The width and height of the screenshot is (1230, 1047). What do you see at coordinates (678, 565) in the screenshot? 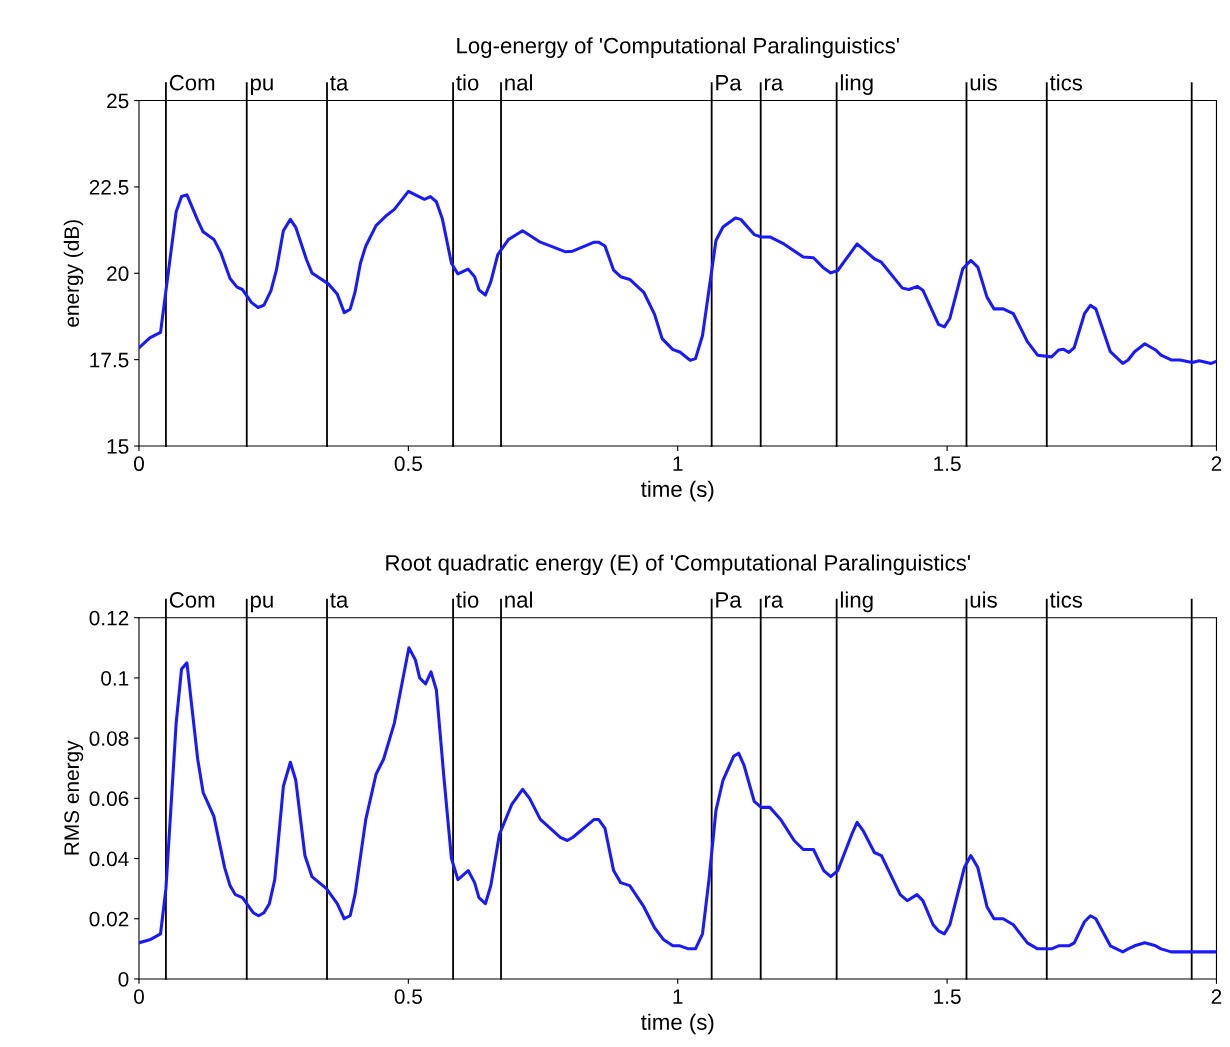
I see `chart-title: Root quadratic energy (E) of 'Computational Paralinguistics'` at bounding box center [678, 565].